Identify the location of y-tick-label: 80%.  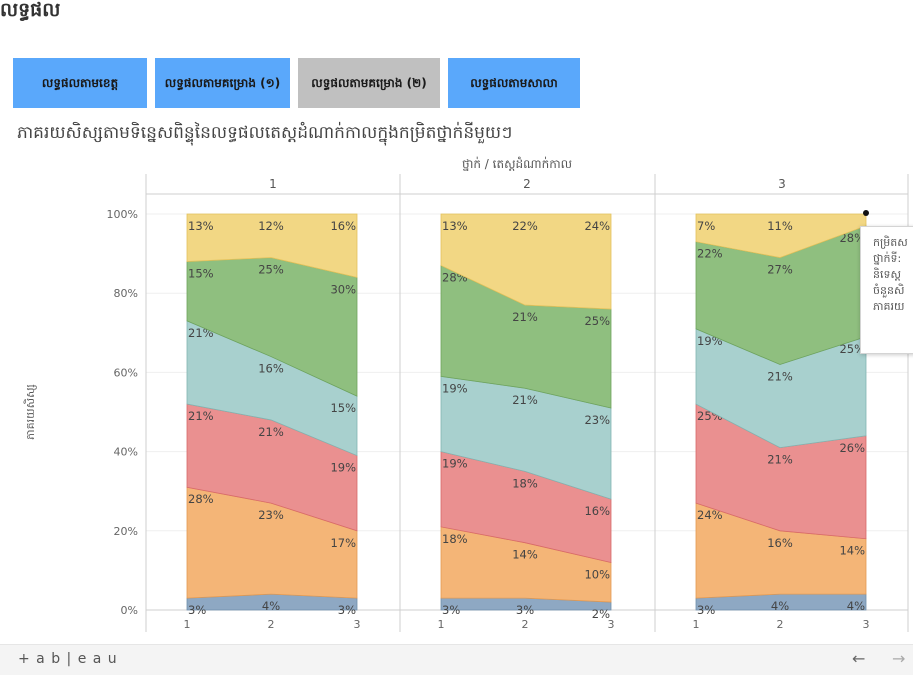
(126, 293).